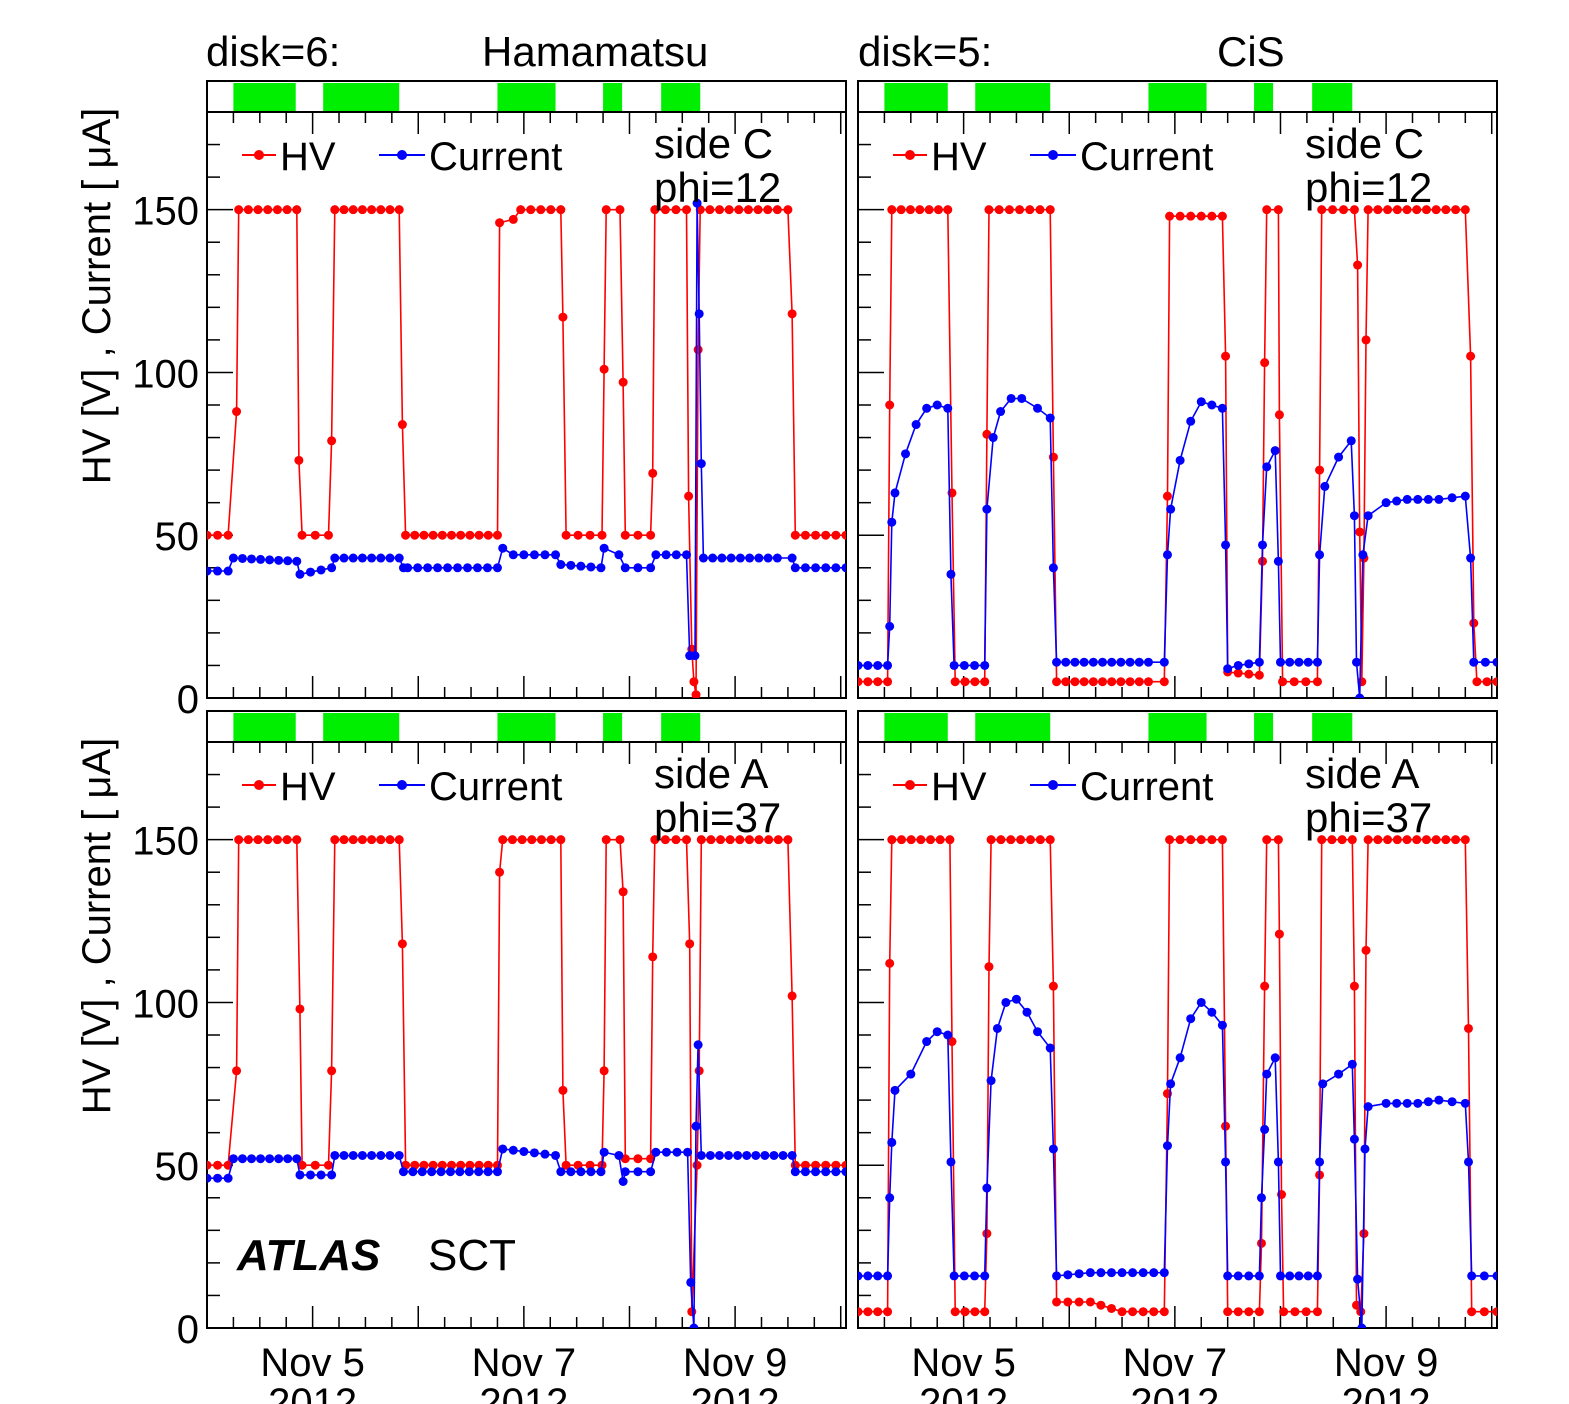 This screenshot has height=1404, width=1569. What do you see at coordinates (717, 187) in the screenshot?
I see `phi-label: phi=12` at bounding box center [717, 187].